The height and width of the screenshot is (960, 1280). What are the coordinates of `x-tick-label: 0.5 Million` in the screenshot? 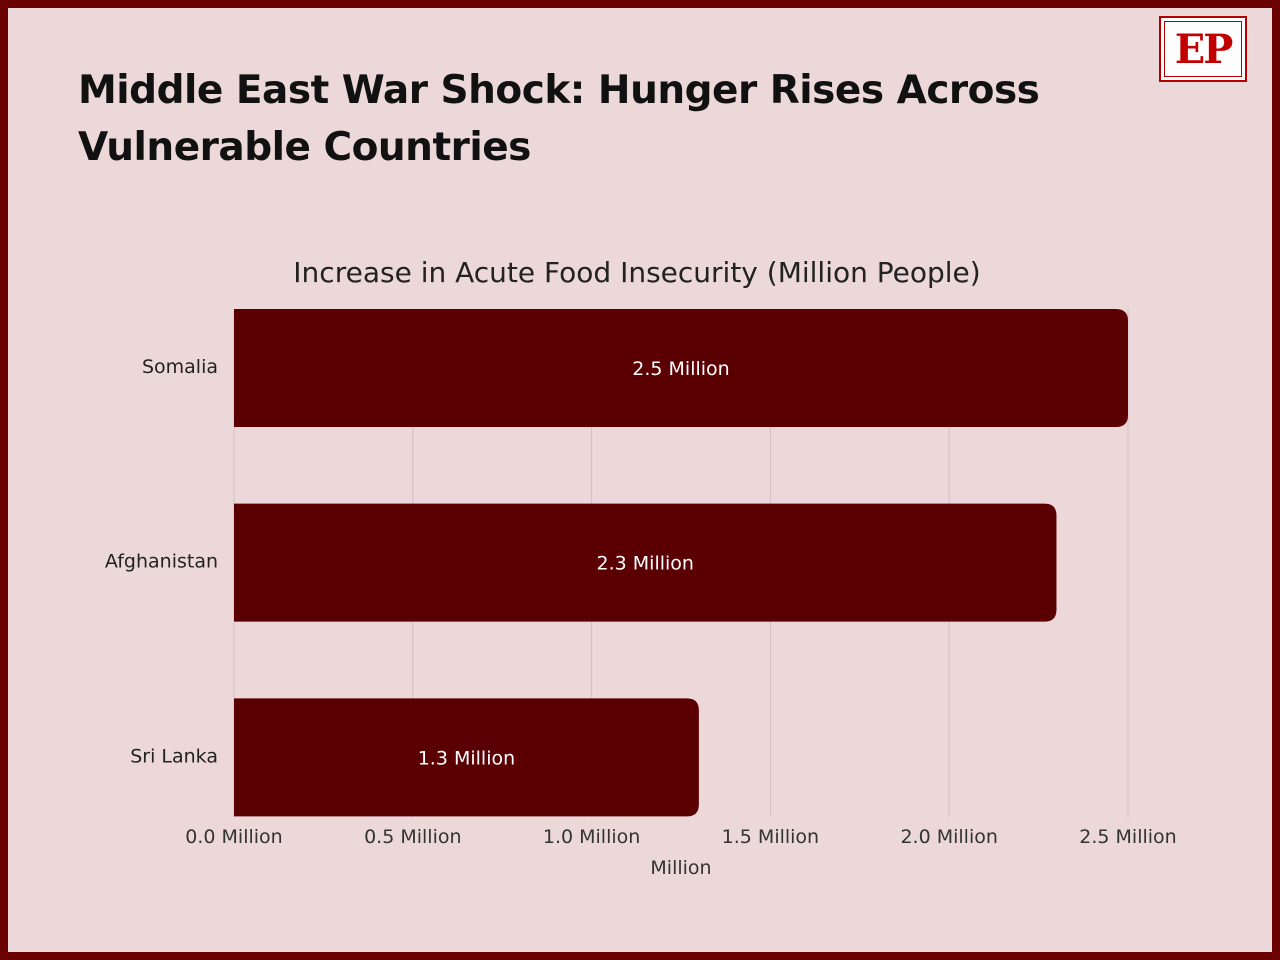 It's located at (412, 837).